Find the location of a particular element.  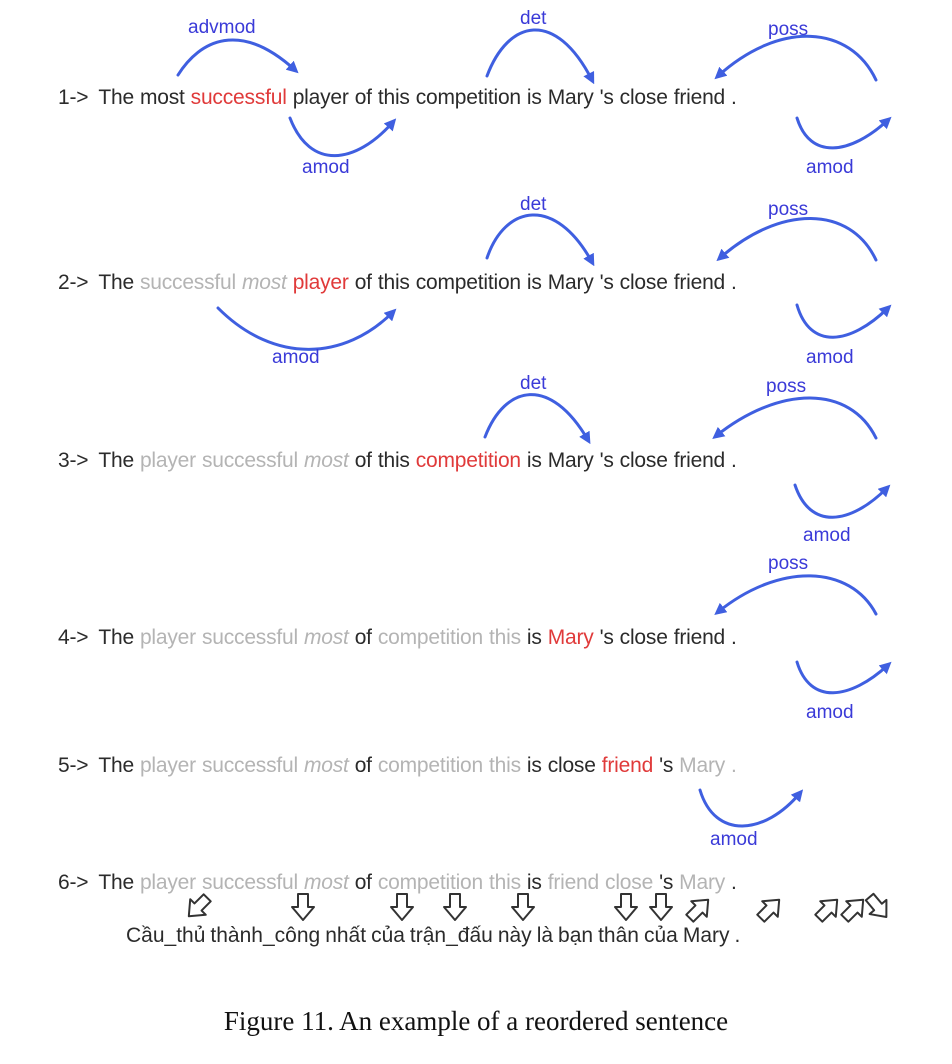

step-label: 4-> is located at coordinates (73, 637).